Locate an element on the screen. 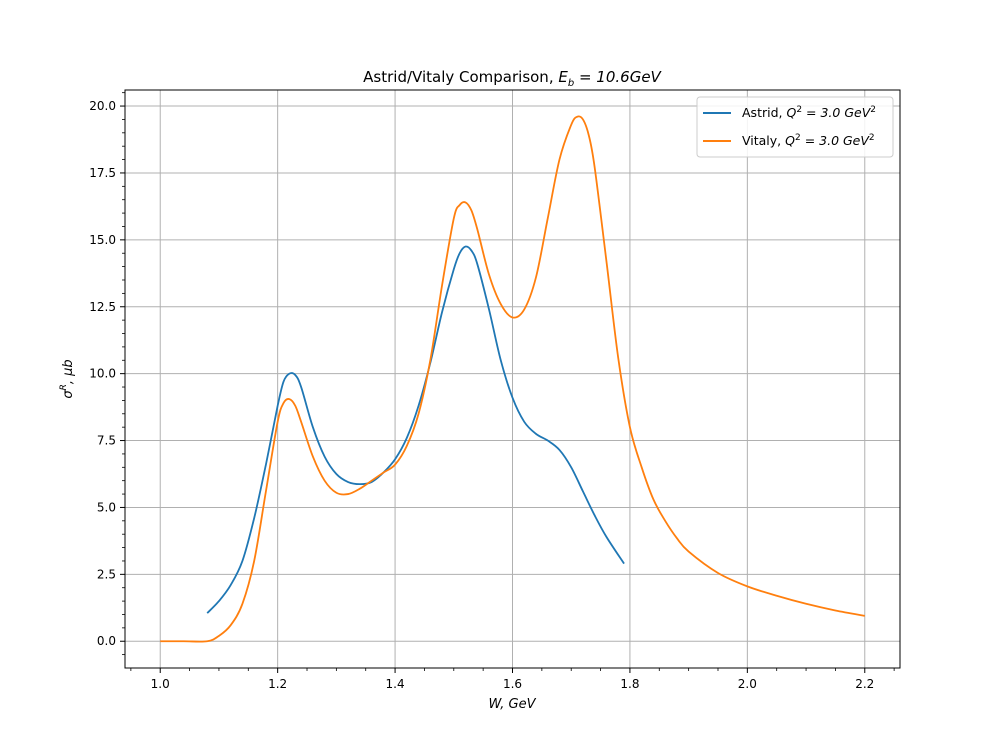 The width and height of the screenshot is (1000, 750). x-tick-label: 1.6 is located at coordinates (512, 684).